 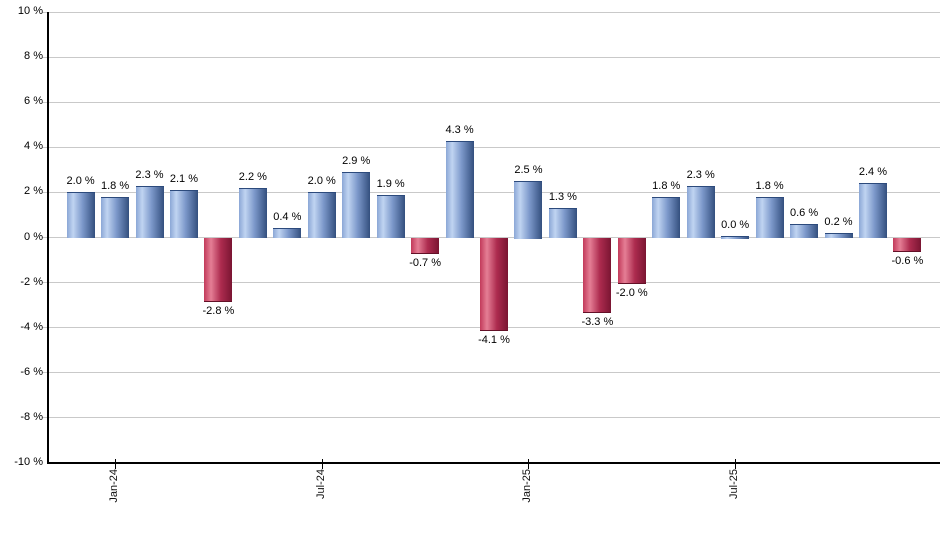 What do you see at coordinates (631, 292) in the screenshot?
I see `bar-value-label: -2.0 %` at bounding box center [631, 292].